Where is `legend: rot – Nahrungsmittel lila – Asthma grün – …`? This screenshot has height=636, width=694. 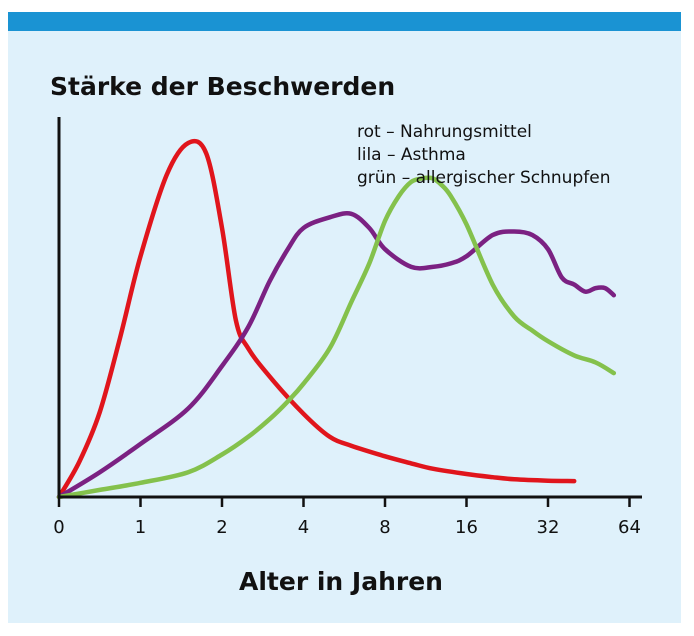 legend: rot – Nahrungsmittel lila – Asthma grün – … is located at coordinates (483, 155).